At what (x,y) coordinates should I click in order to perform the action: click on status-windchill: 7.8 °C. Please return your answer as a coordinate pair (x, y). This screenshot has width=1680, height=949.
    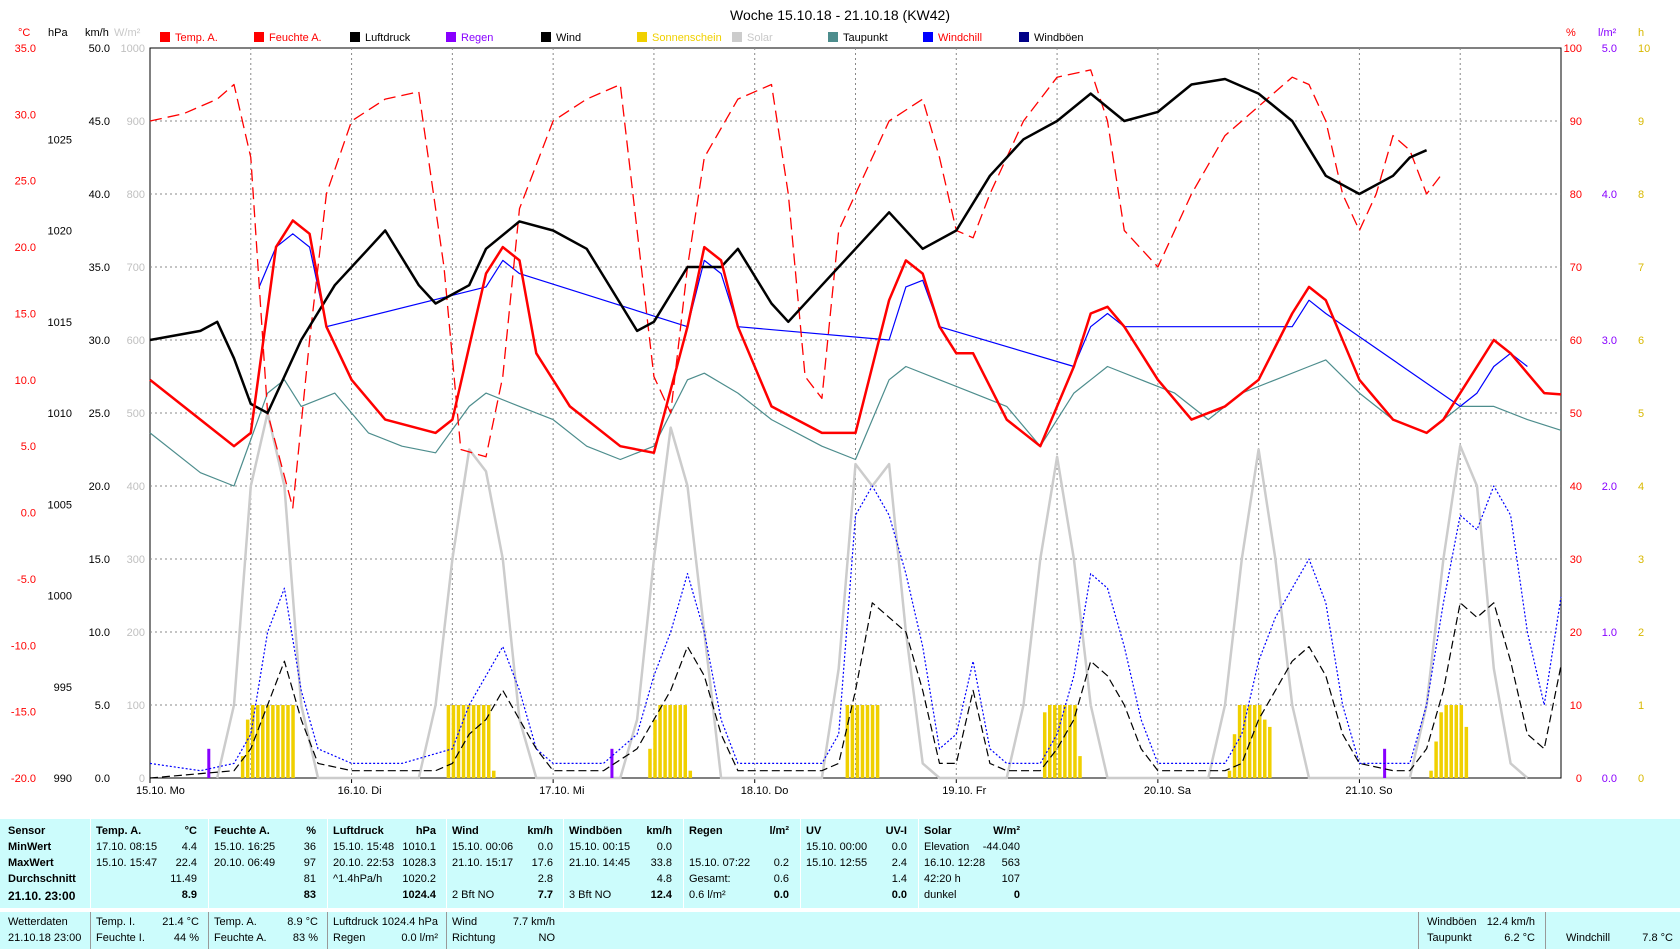
    Looking at the image, I should click on (1657, 938).